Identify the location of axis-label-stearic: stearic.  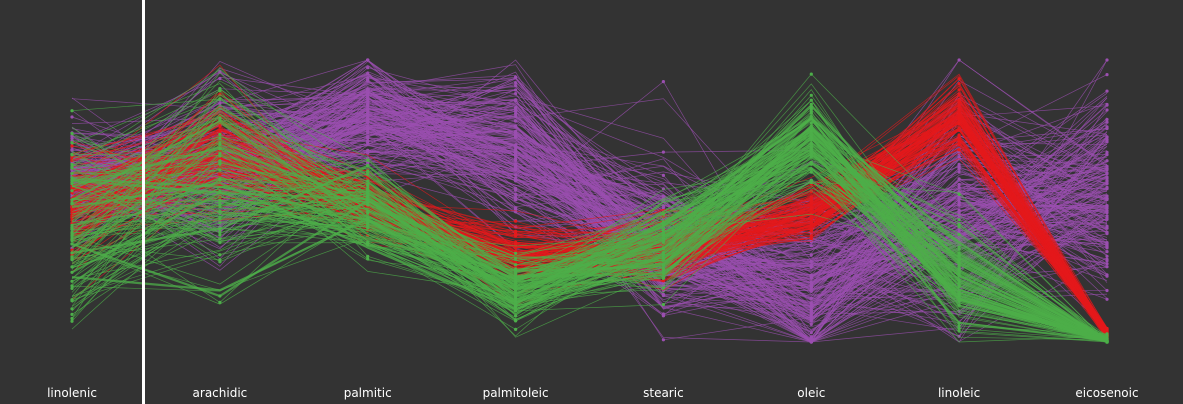
(663, 393).